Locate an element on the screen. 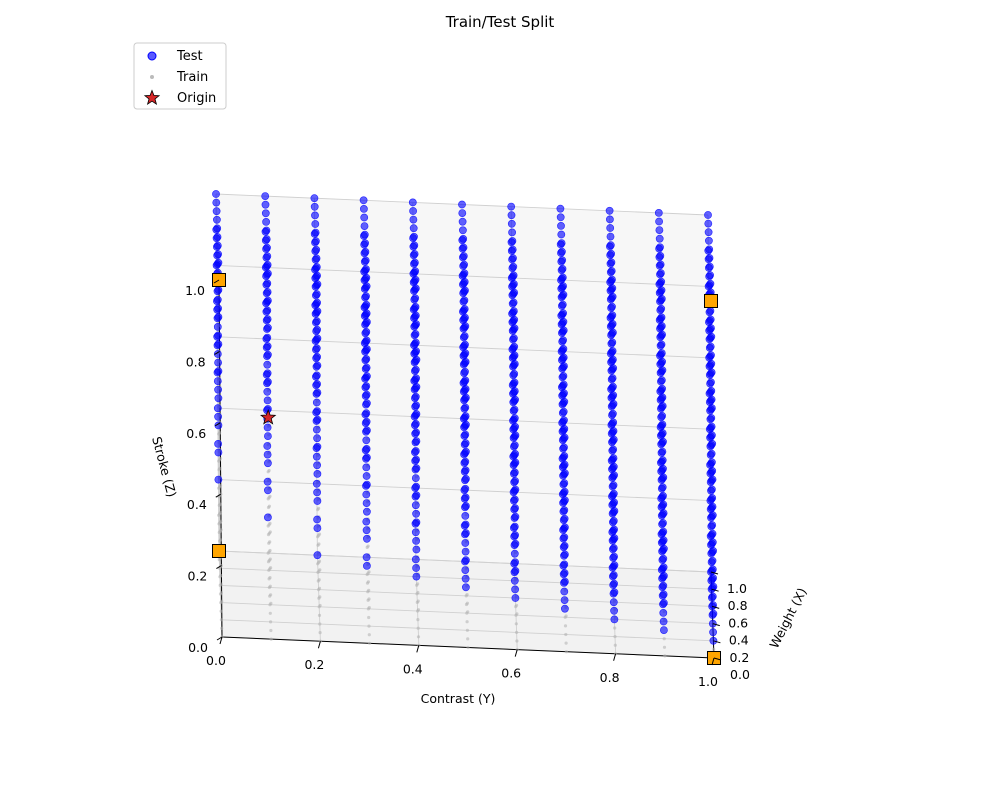  x-tick-label: 0.8 is located at coordinates (738, 605).